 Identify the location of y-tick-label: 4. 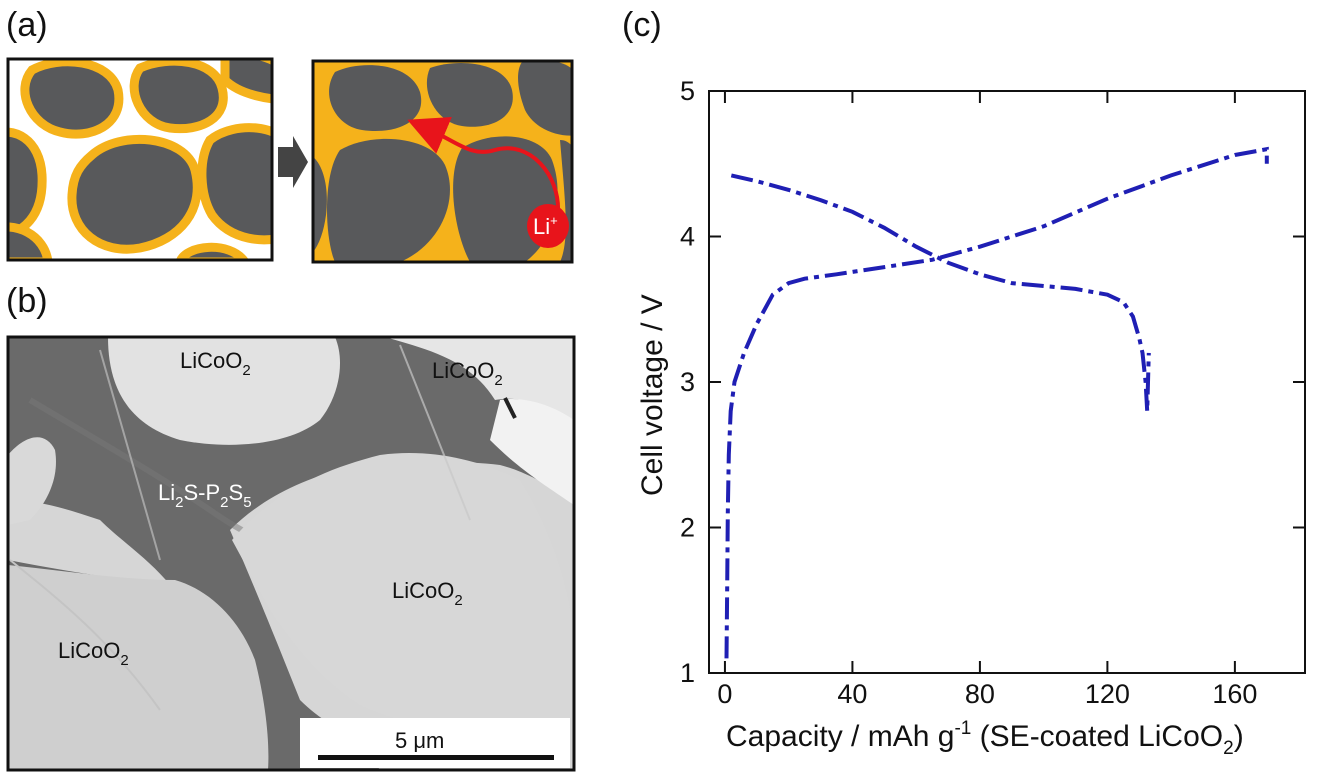
(687, 237).